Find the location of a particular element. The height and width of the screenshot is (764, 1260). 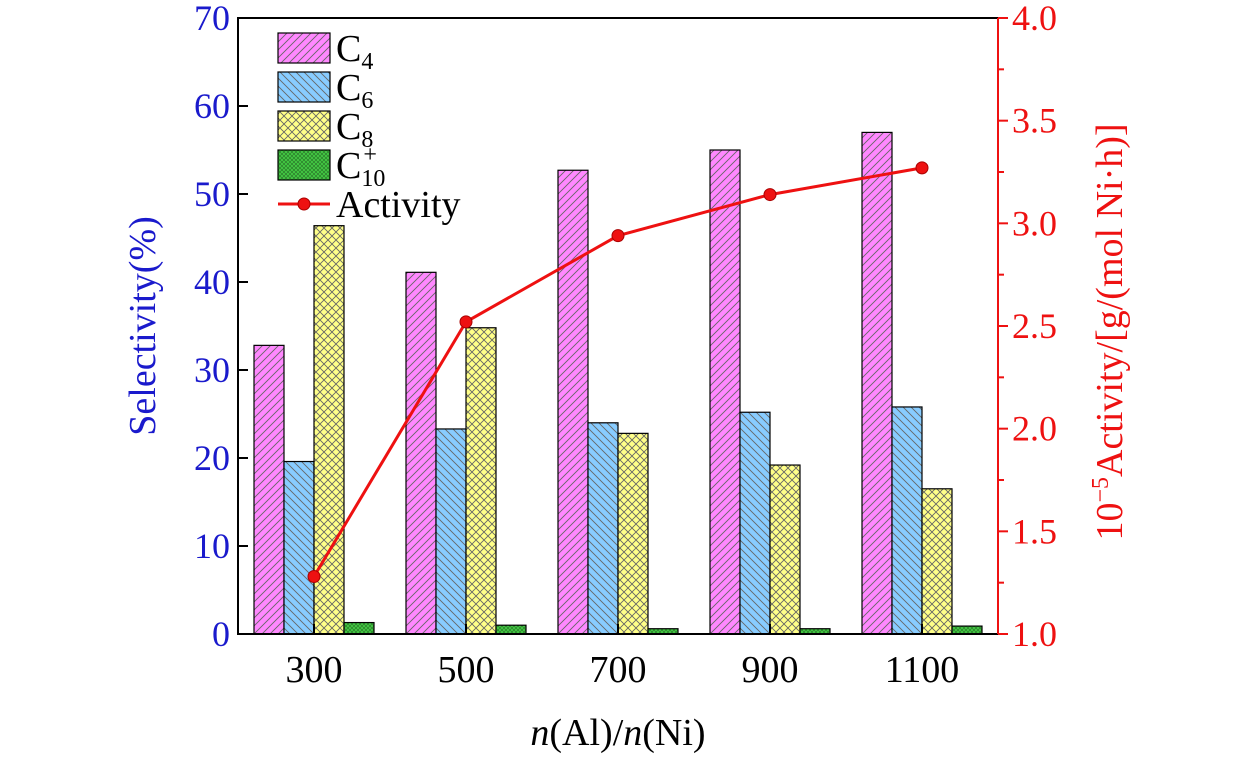

legend-label-c10plus: C10+ is located at coordinates (360, 167).